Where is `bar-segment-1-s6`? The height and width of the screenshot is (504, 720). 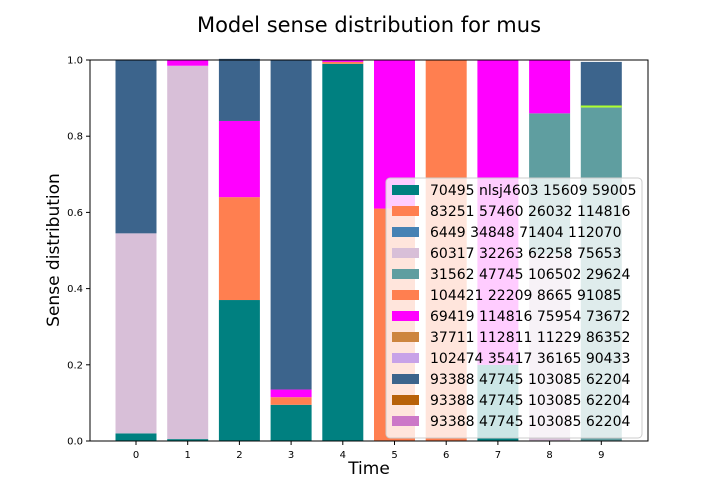
bar-segment-1-s6 is located at coordinates (188, 63).